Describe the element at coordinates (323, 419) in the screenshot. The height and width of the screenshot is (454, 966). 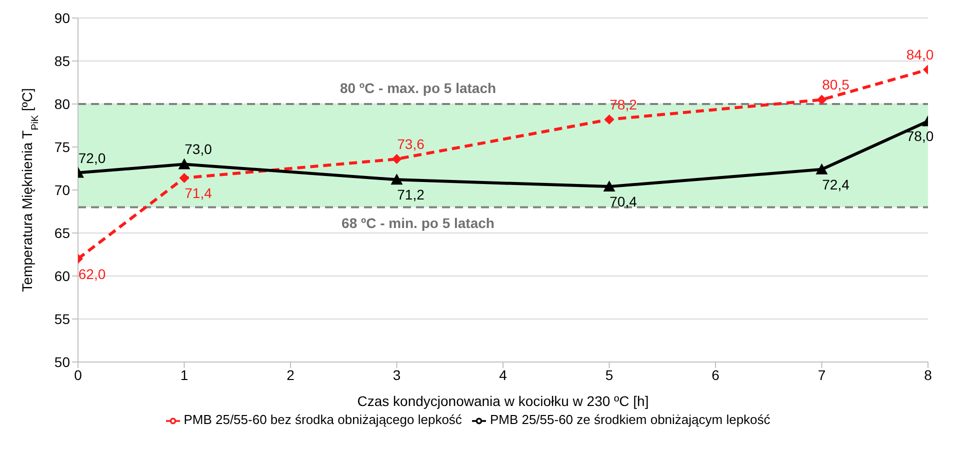
I see `legend-label: PMB 25/55-60 bez środka obniżającego lepkość` at that location.